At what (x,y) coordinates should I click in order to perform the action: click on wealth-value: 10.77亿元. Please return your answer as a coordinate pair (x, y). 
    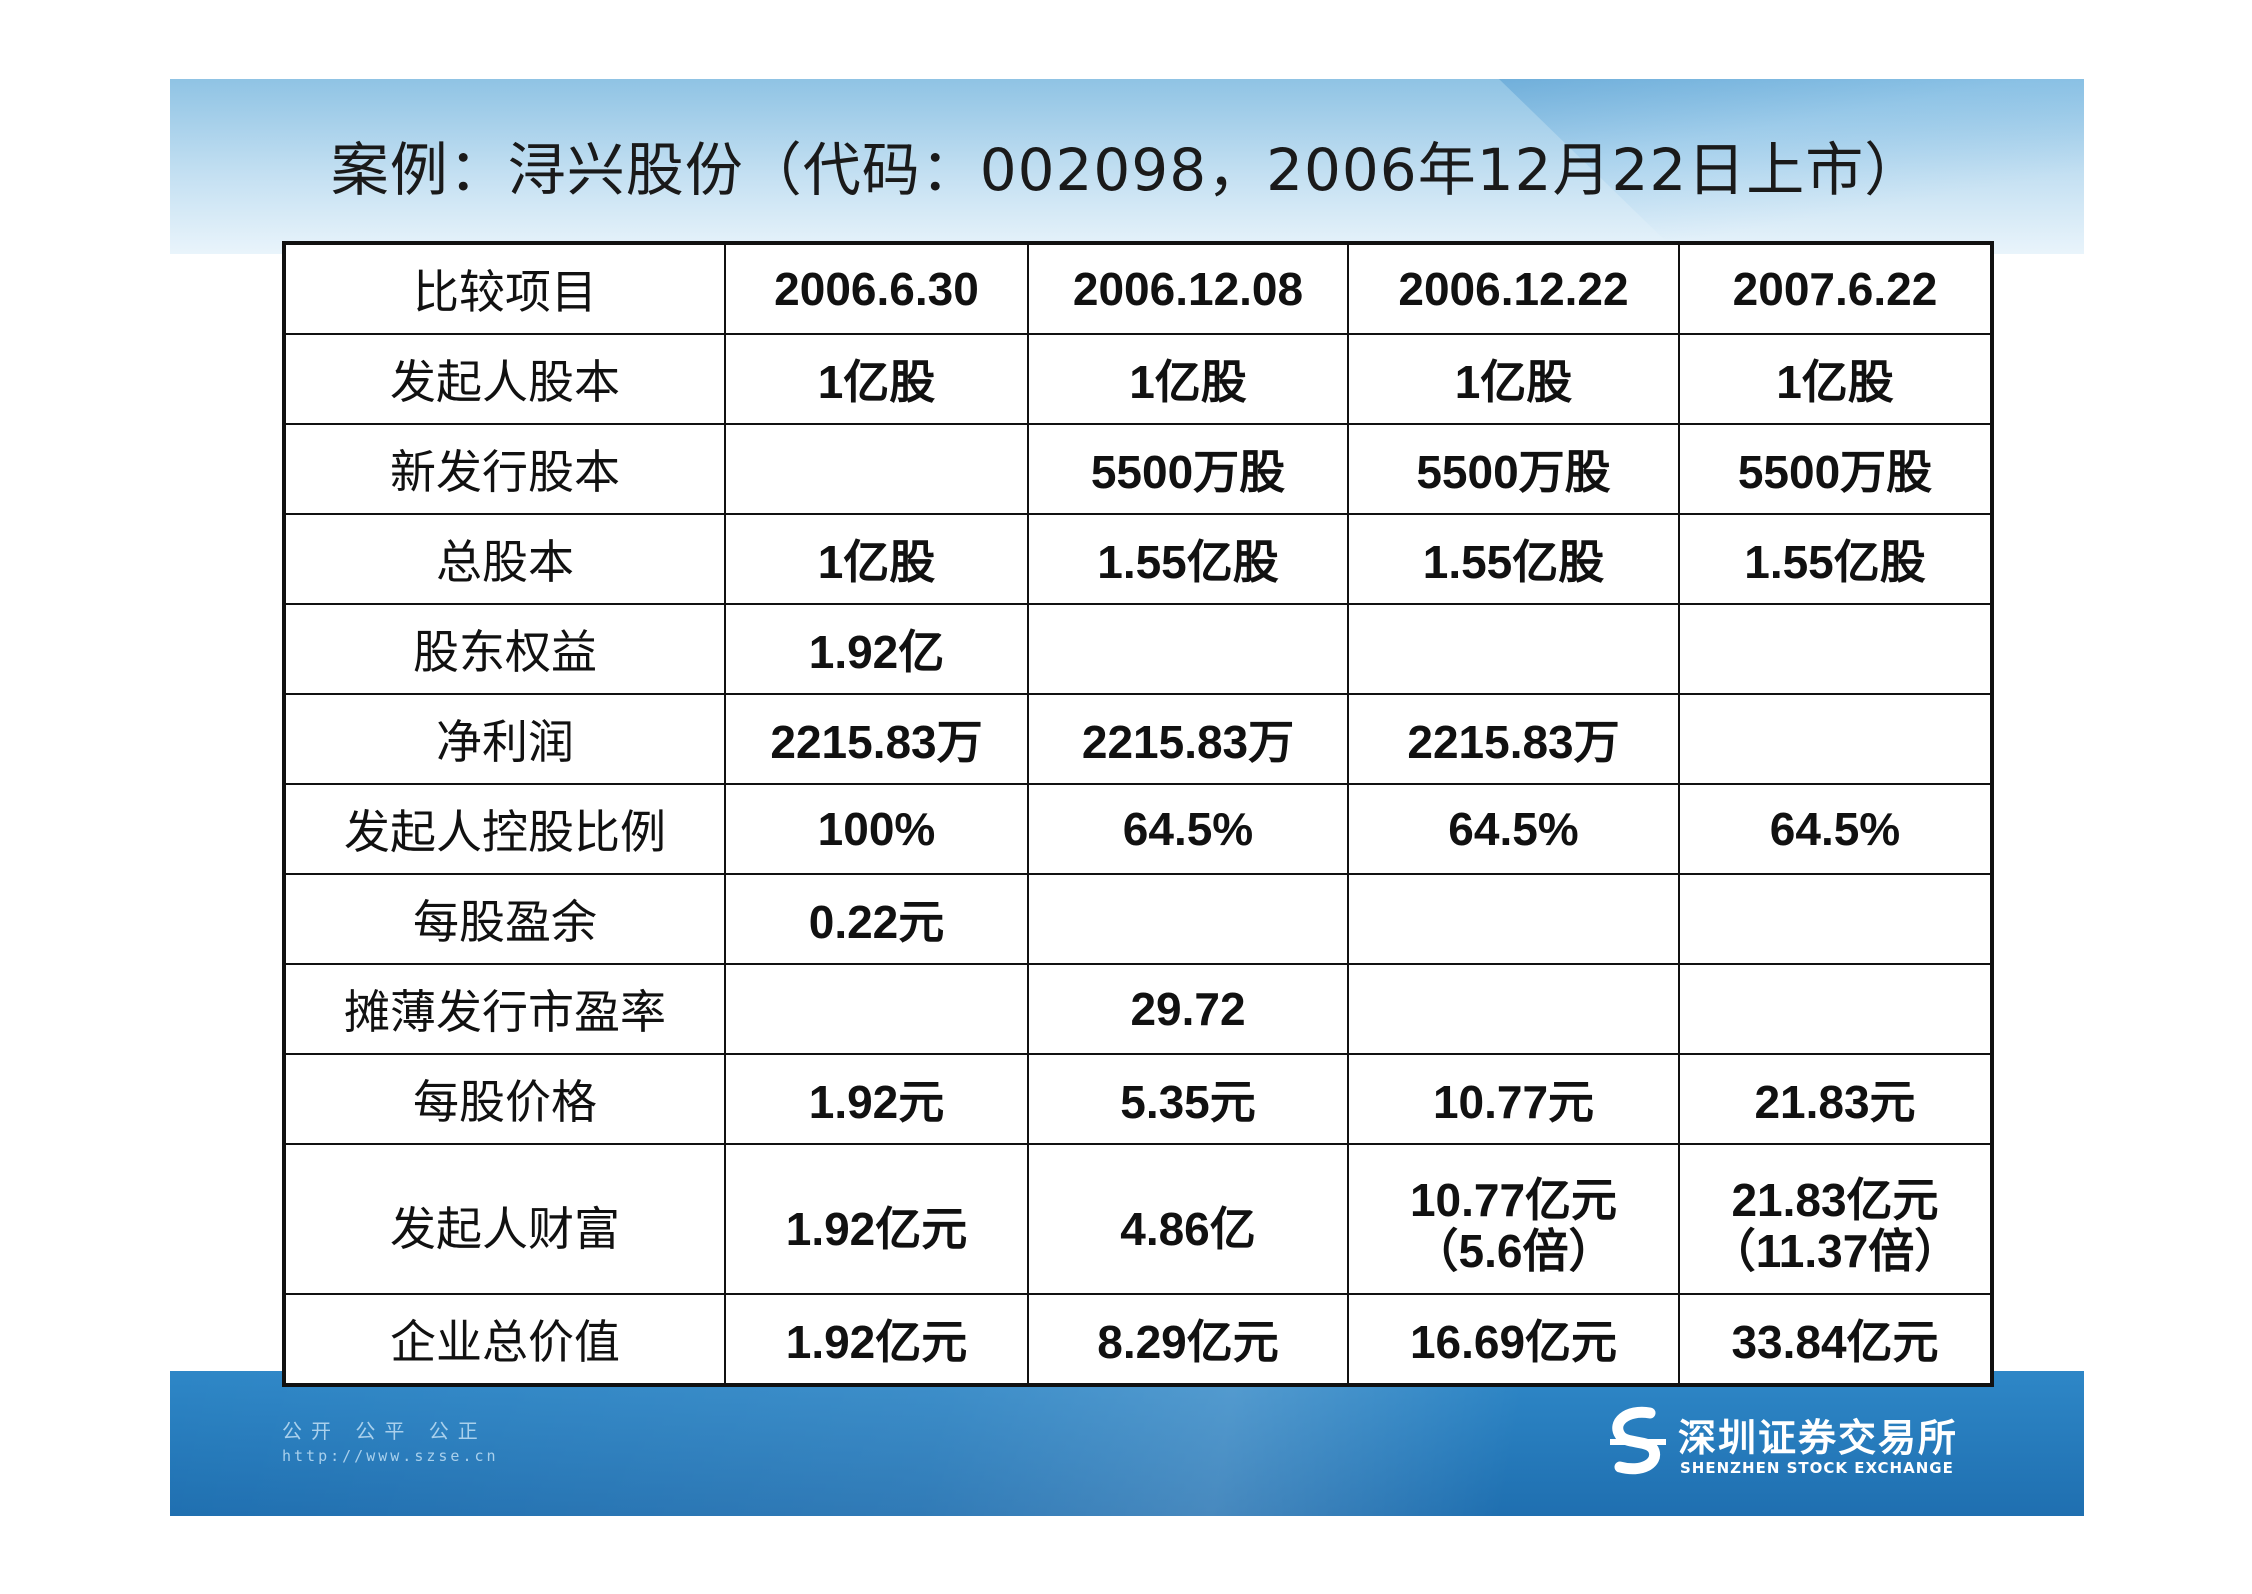
    Looking at the image, I should click on (1513, 1200).